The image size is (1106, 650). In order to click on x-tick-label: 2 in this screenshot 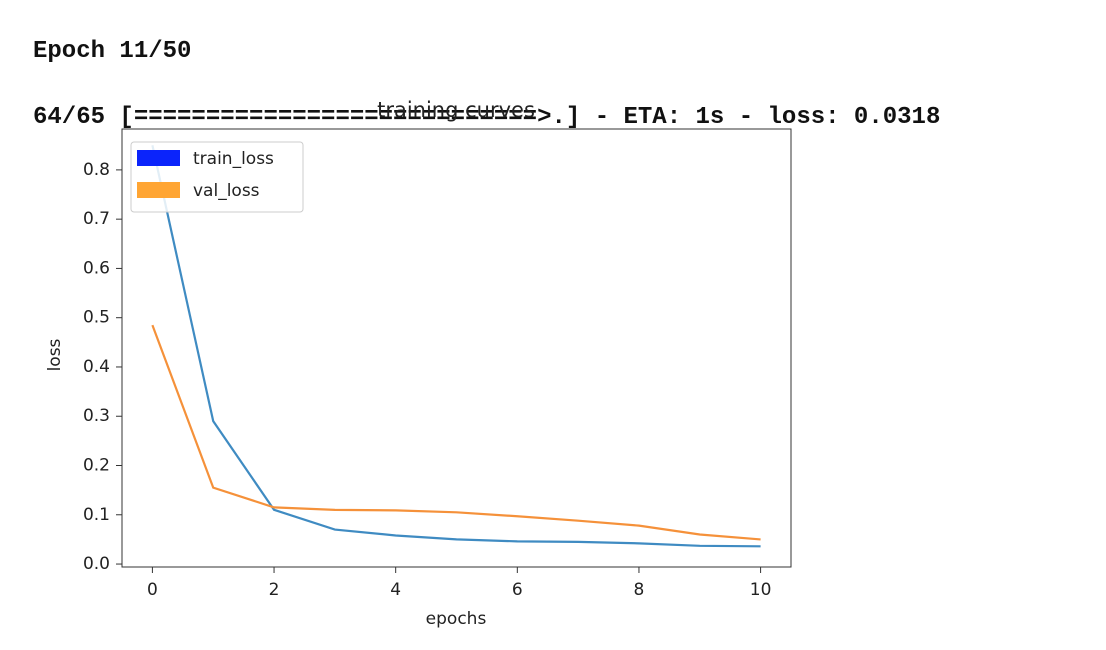, I will do `click(274, 590)`.